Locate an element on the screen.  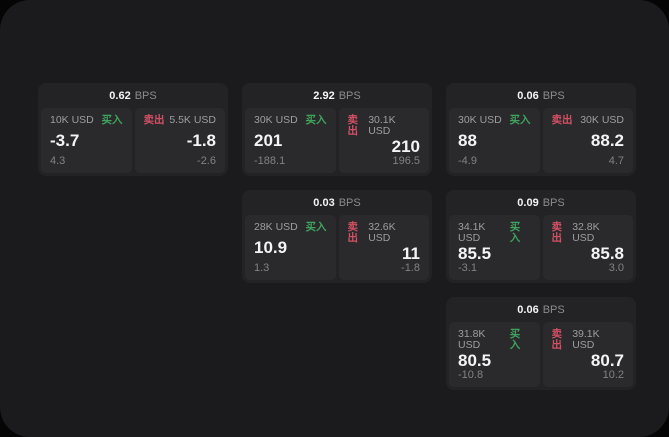
sell-panel-top: 卖出 30K USD is located at coordinates (588, 120).